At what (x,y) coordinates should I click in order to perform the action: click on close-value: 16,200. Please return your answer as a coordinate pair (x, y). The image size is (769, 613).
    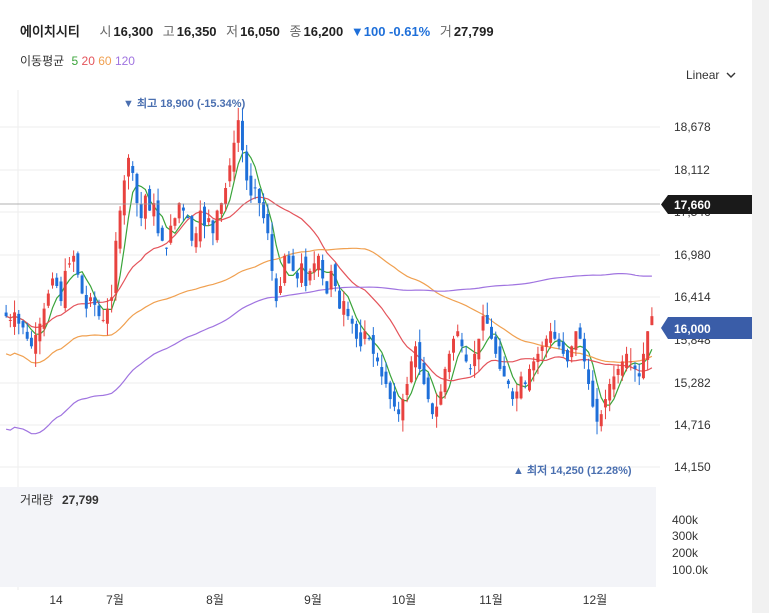
    Looking at the image, I should click on (323, 31).